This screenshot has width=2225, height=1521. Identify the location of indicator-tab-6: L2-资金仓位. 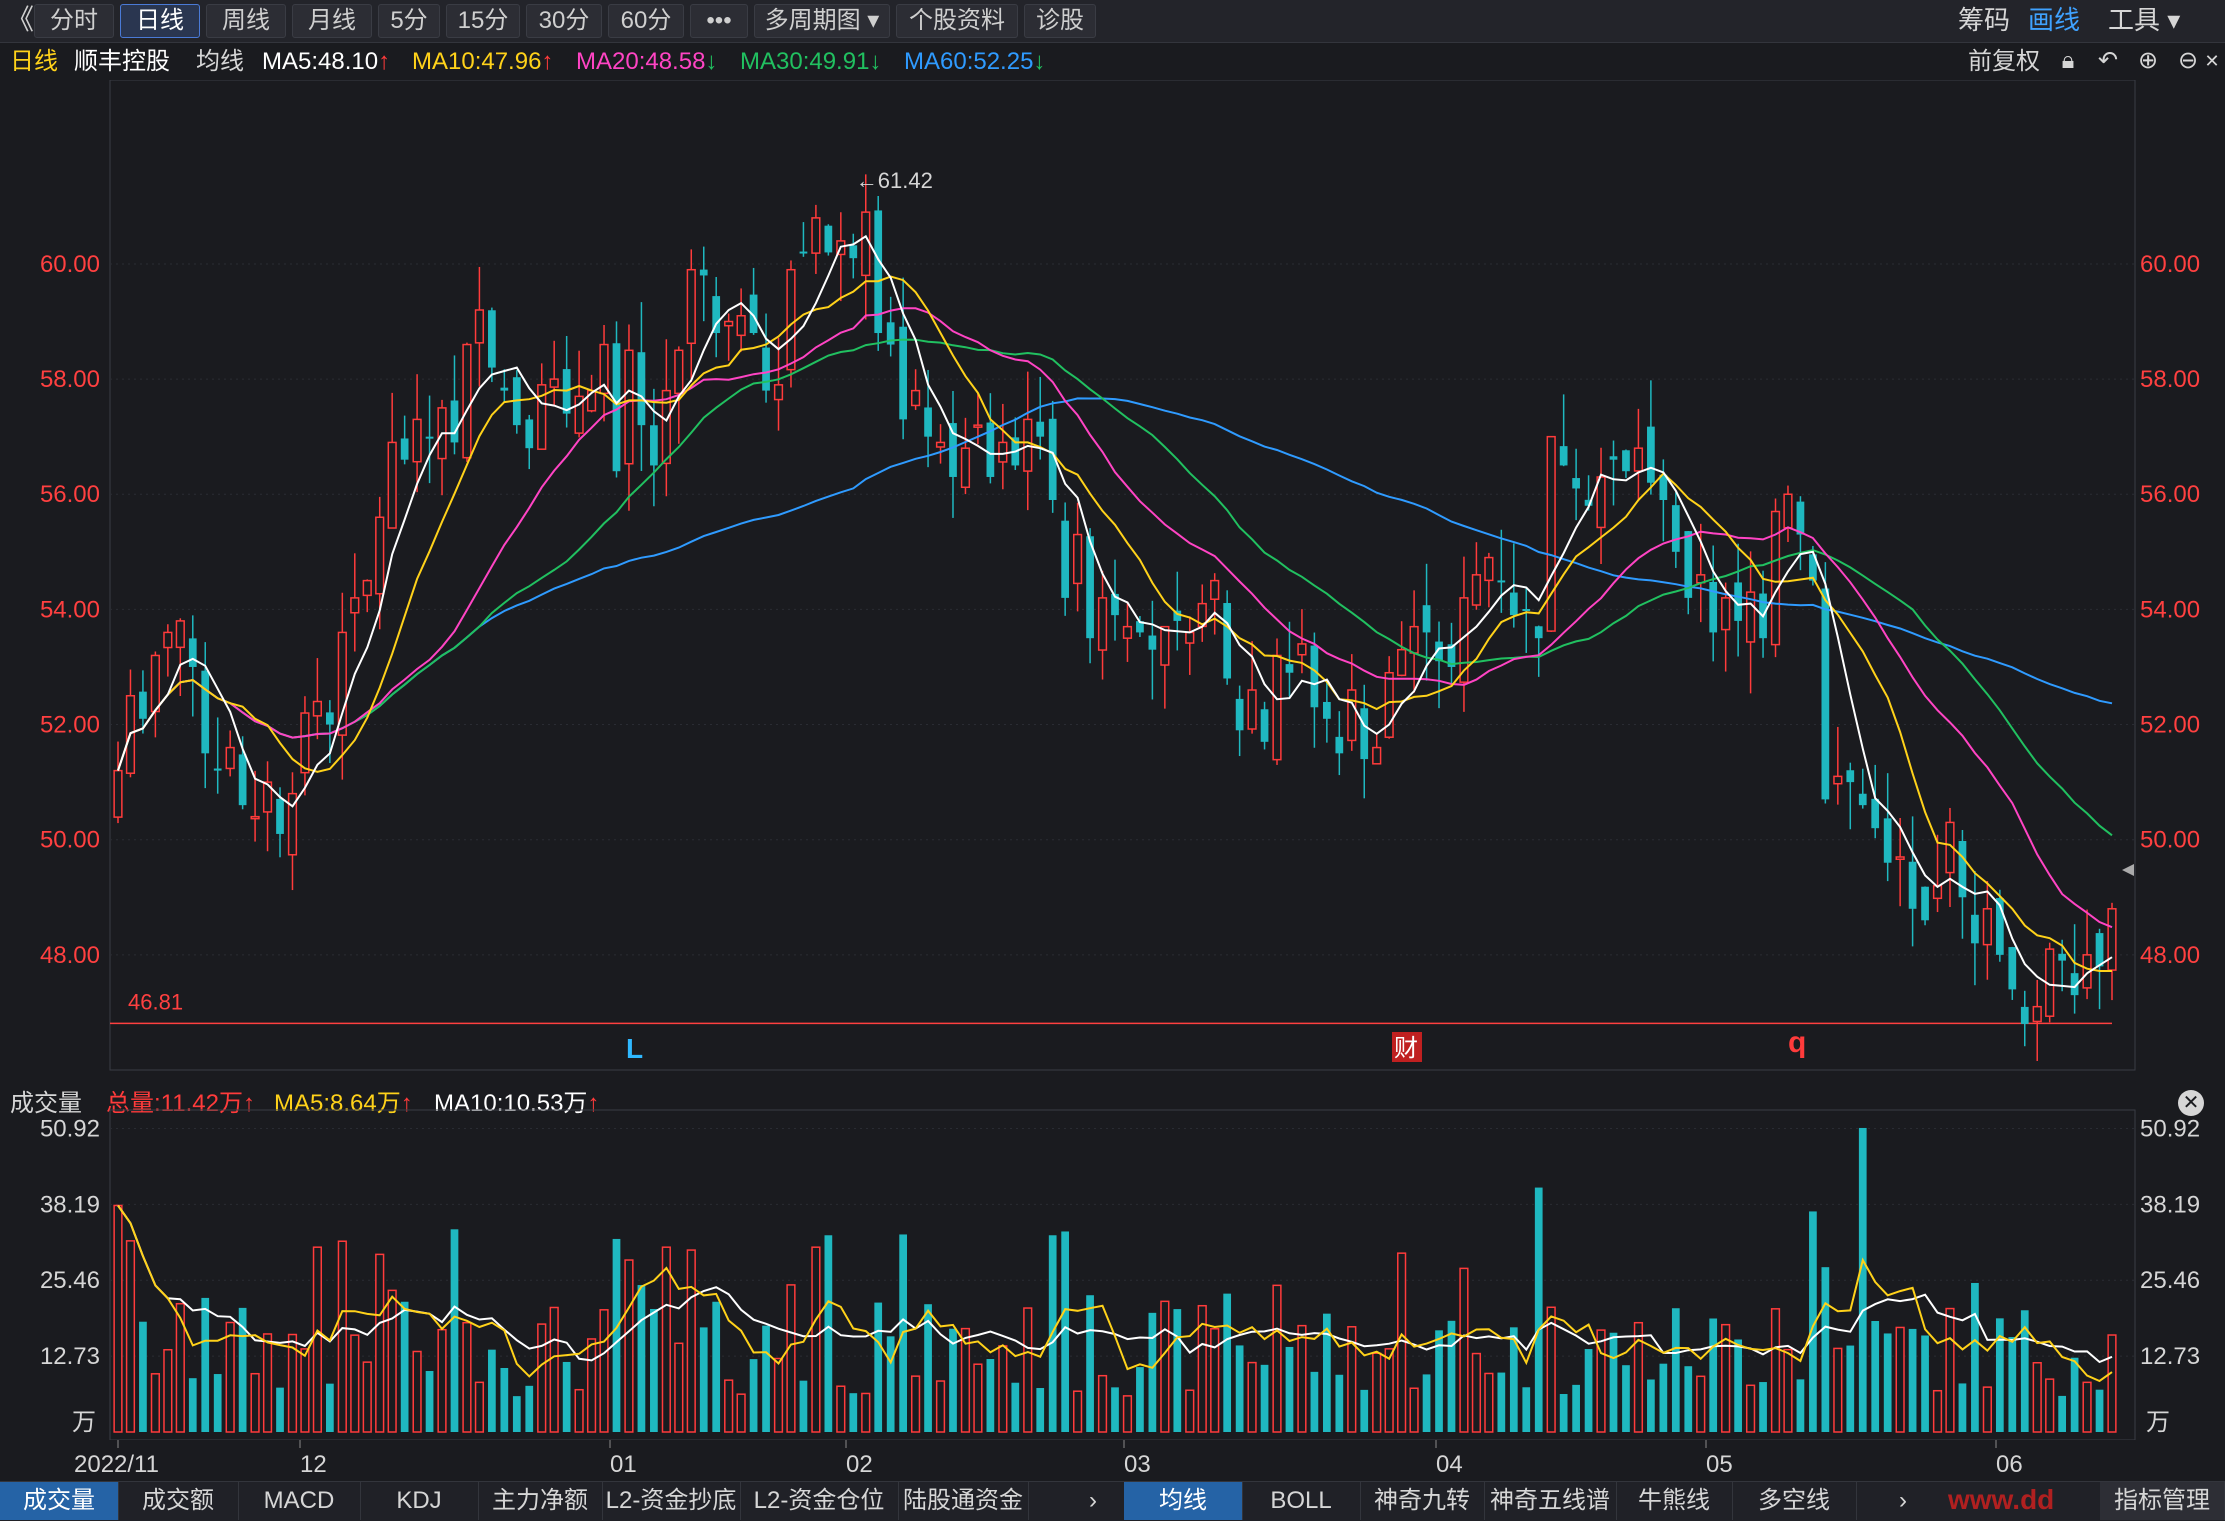
(819, 1501).